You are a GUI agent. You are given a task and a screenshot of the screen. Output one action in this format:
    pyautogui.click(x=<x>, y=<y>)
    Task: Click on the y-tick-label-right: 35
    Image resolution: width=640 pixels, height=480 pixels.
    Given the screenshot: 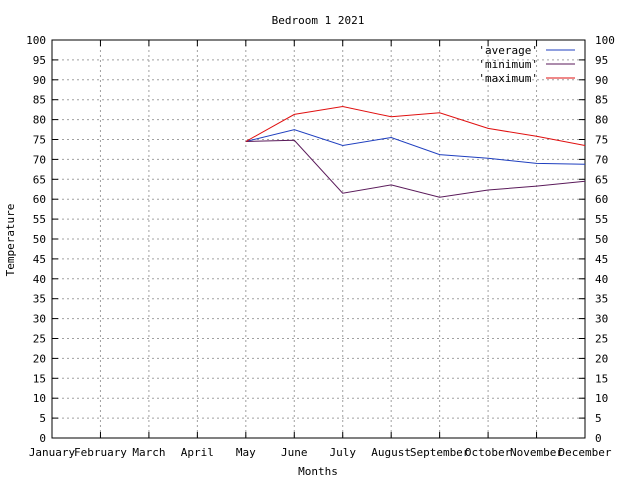 What is the action you would take?
    pyautogui.click(x=601, y=299)
    